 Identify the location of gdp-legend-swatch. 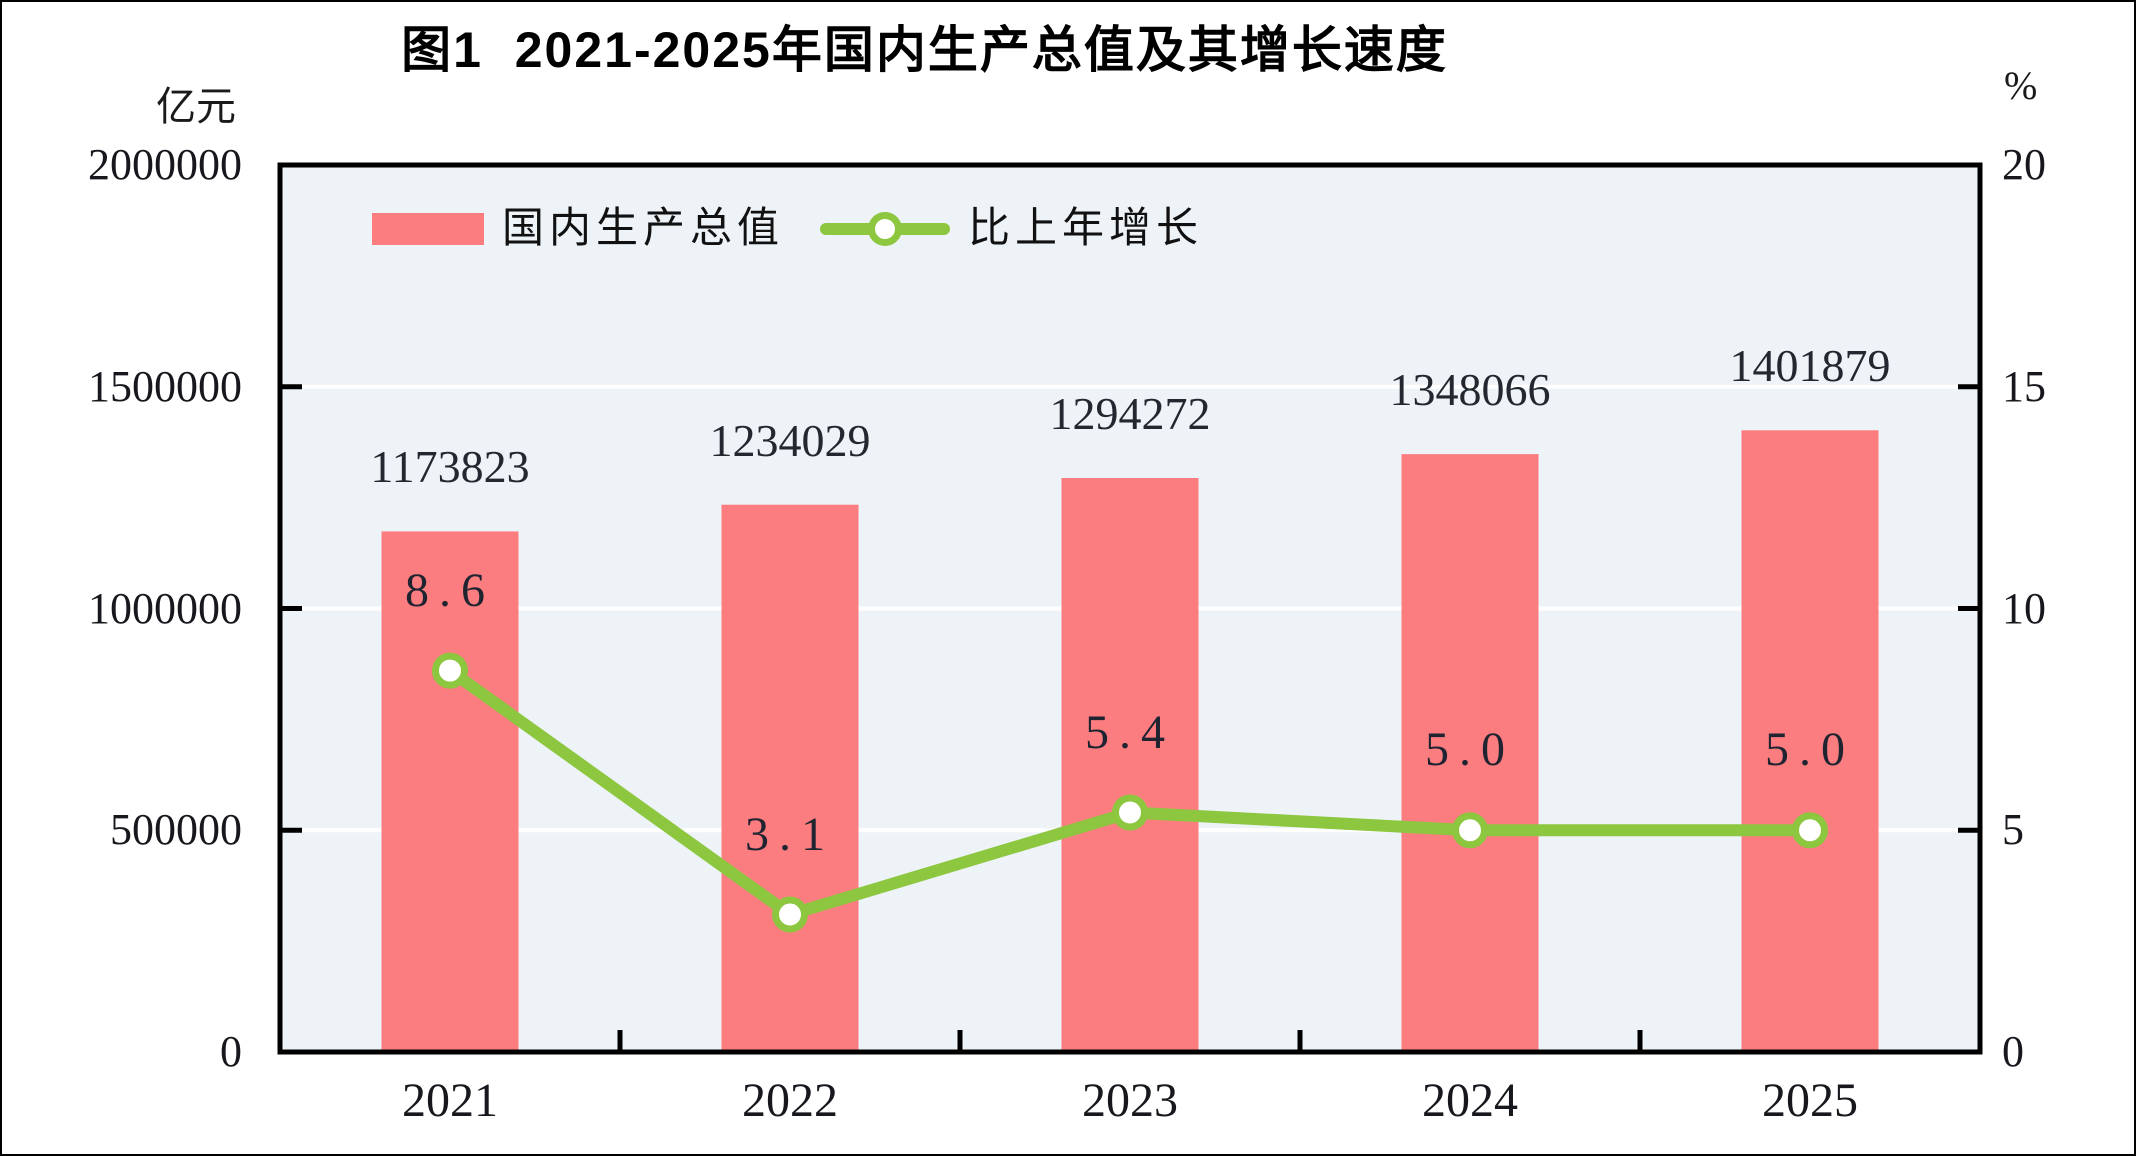
(428, 229).